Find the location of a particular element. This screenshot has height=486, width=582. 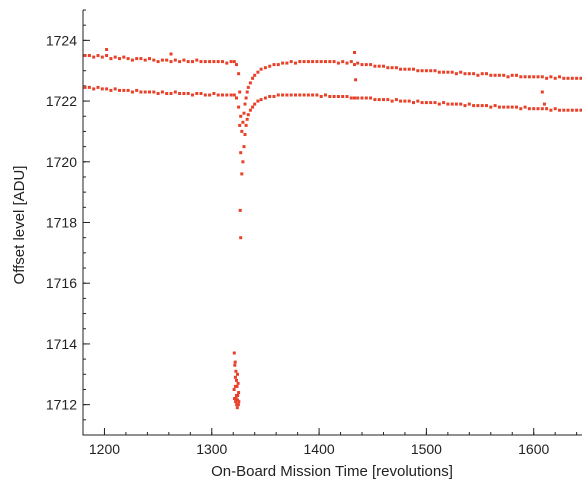

x-tick-label: 1600 is located at coordinates (533, 449).